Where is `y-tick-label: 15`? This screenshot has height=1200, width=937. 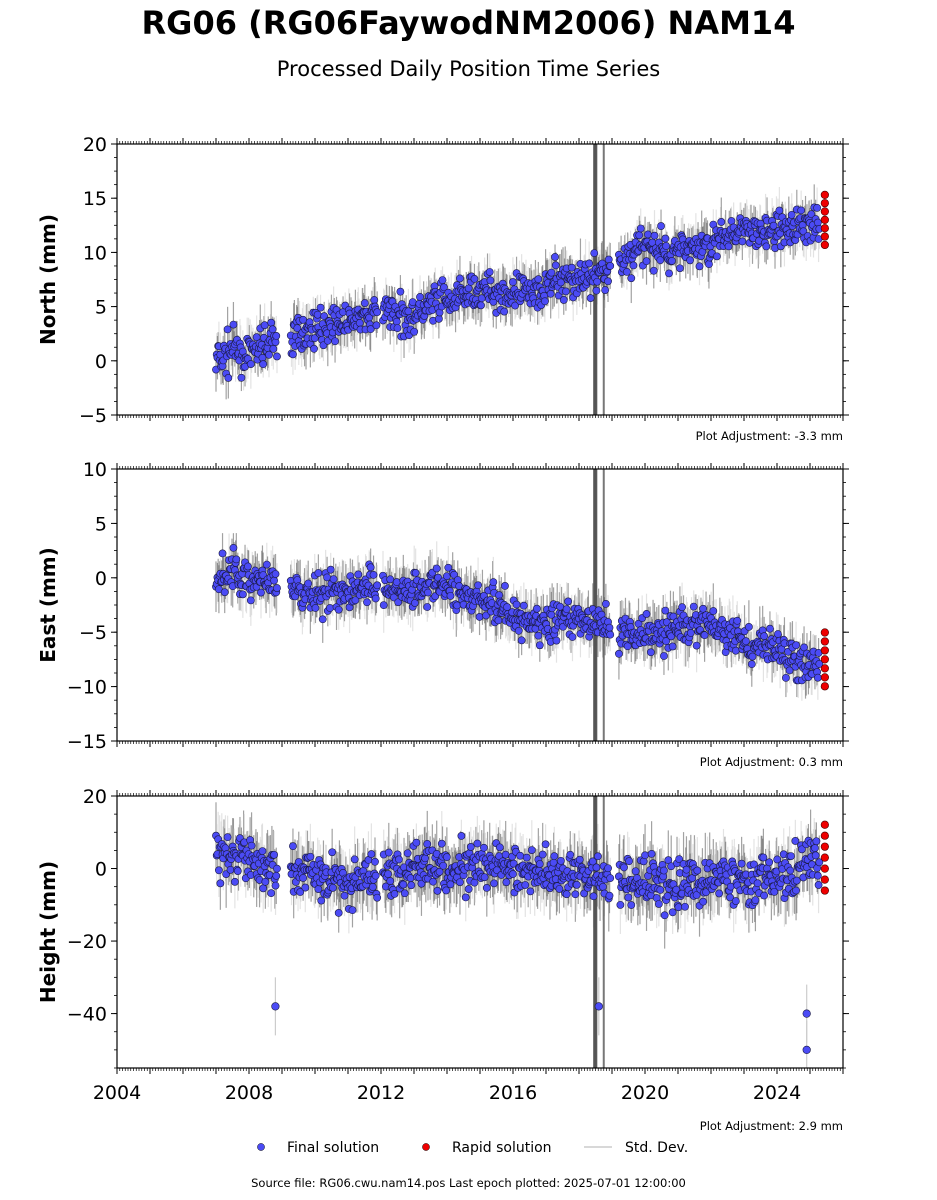
y-tick-label: 15 is located at coordinates (95, 199).